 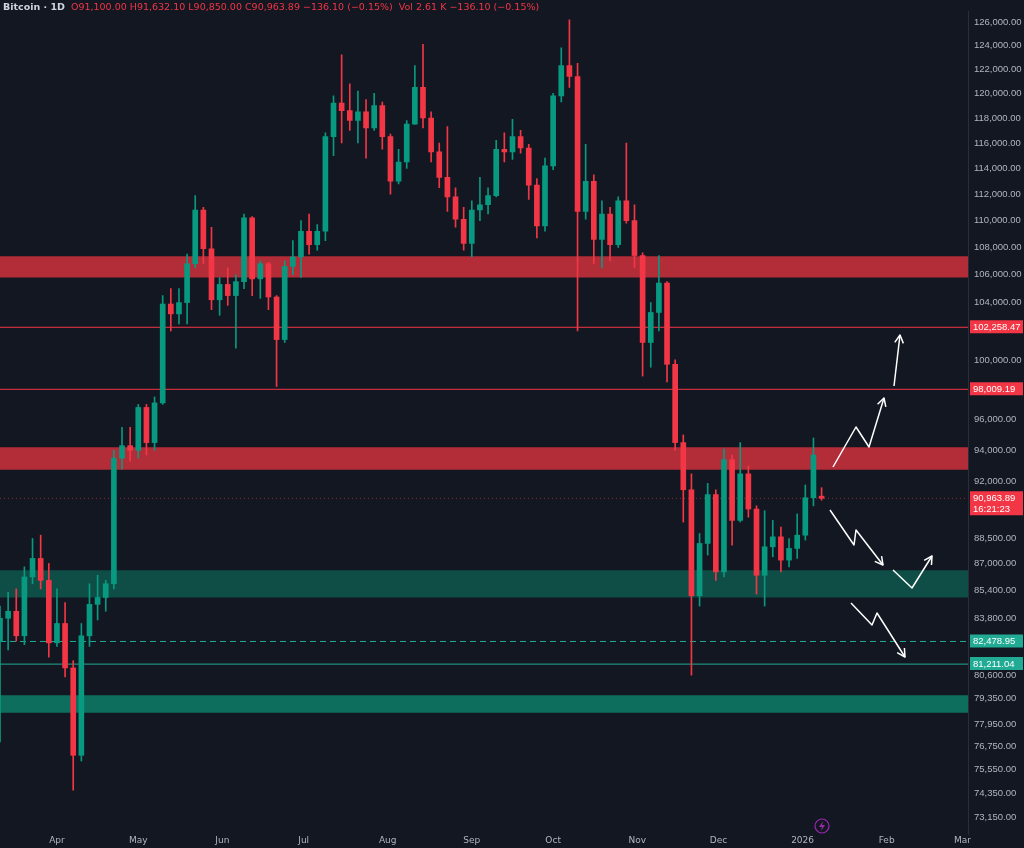 What do you see at coordinates (997, 193) in the screenshot?
I see `y-tick-label: 112,000.00` at bounding box center [997, 193].